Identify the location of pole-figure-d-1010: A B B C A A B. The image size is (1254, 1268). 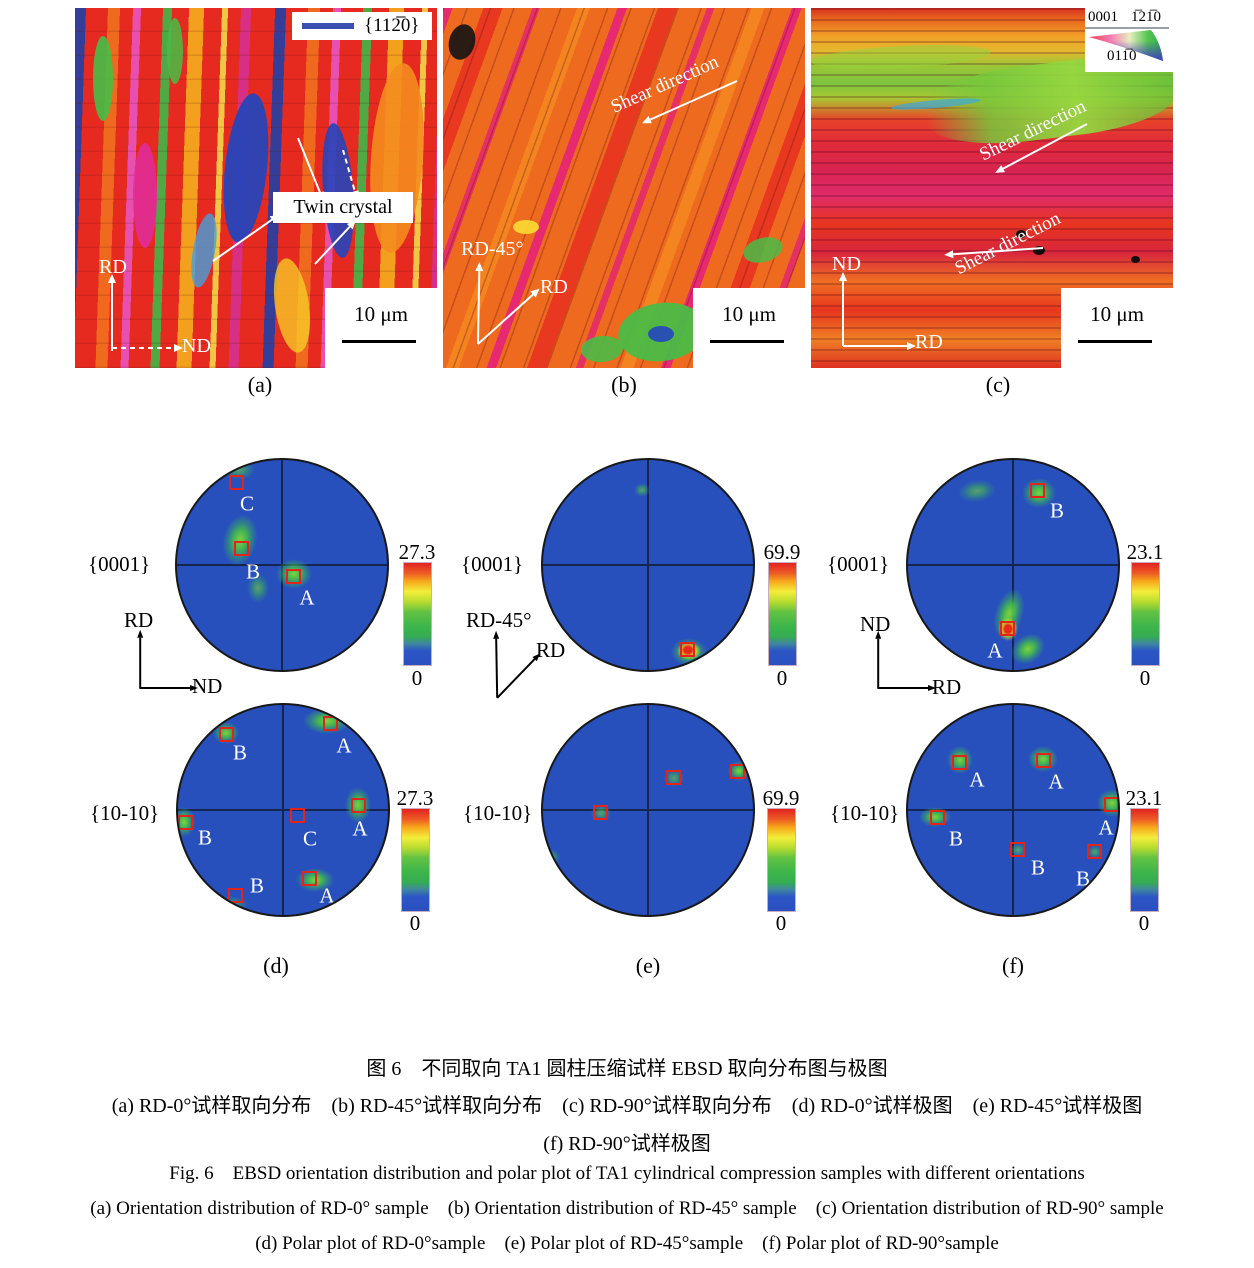
(283, 810).